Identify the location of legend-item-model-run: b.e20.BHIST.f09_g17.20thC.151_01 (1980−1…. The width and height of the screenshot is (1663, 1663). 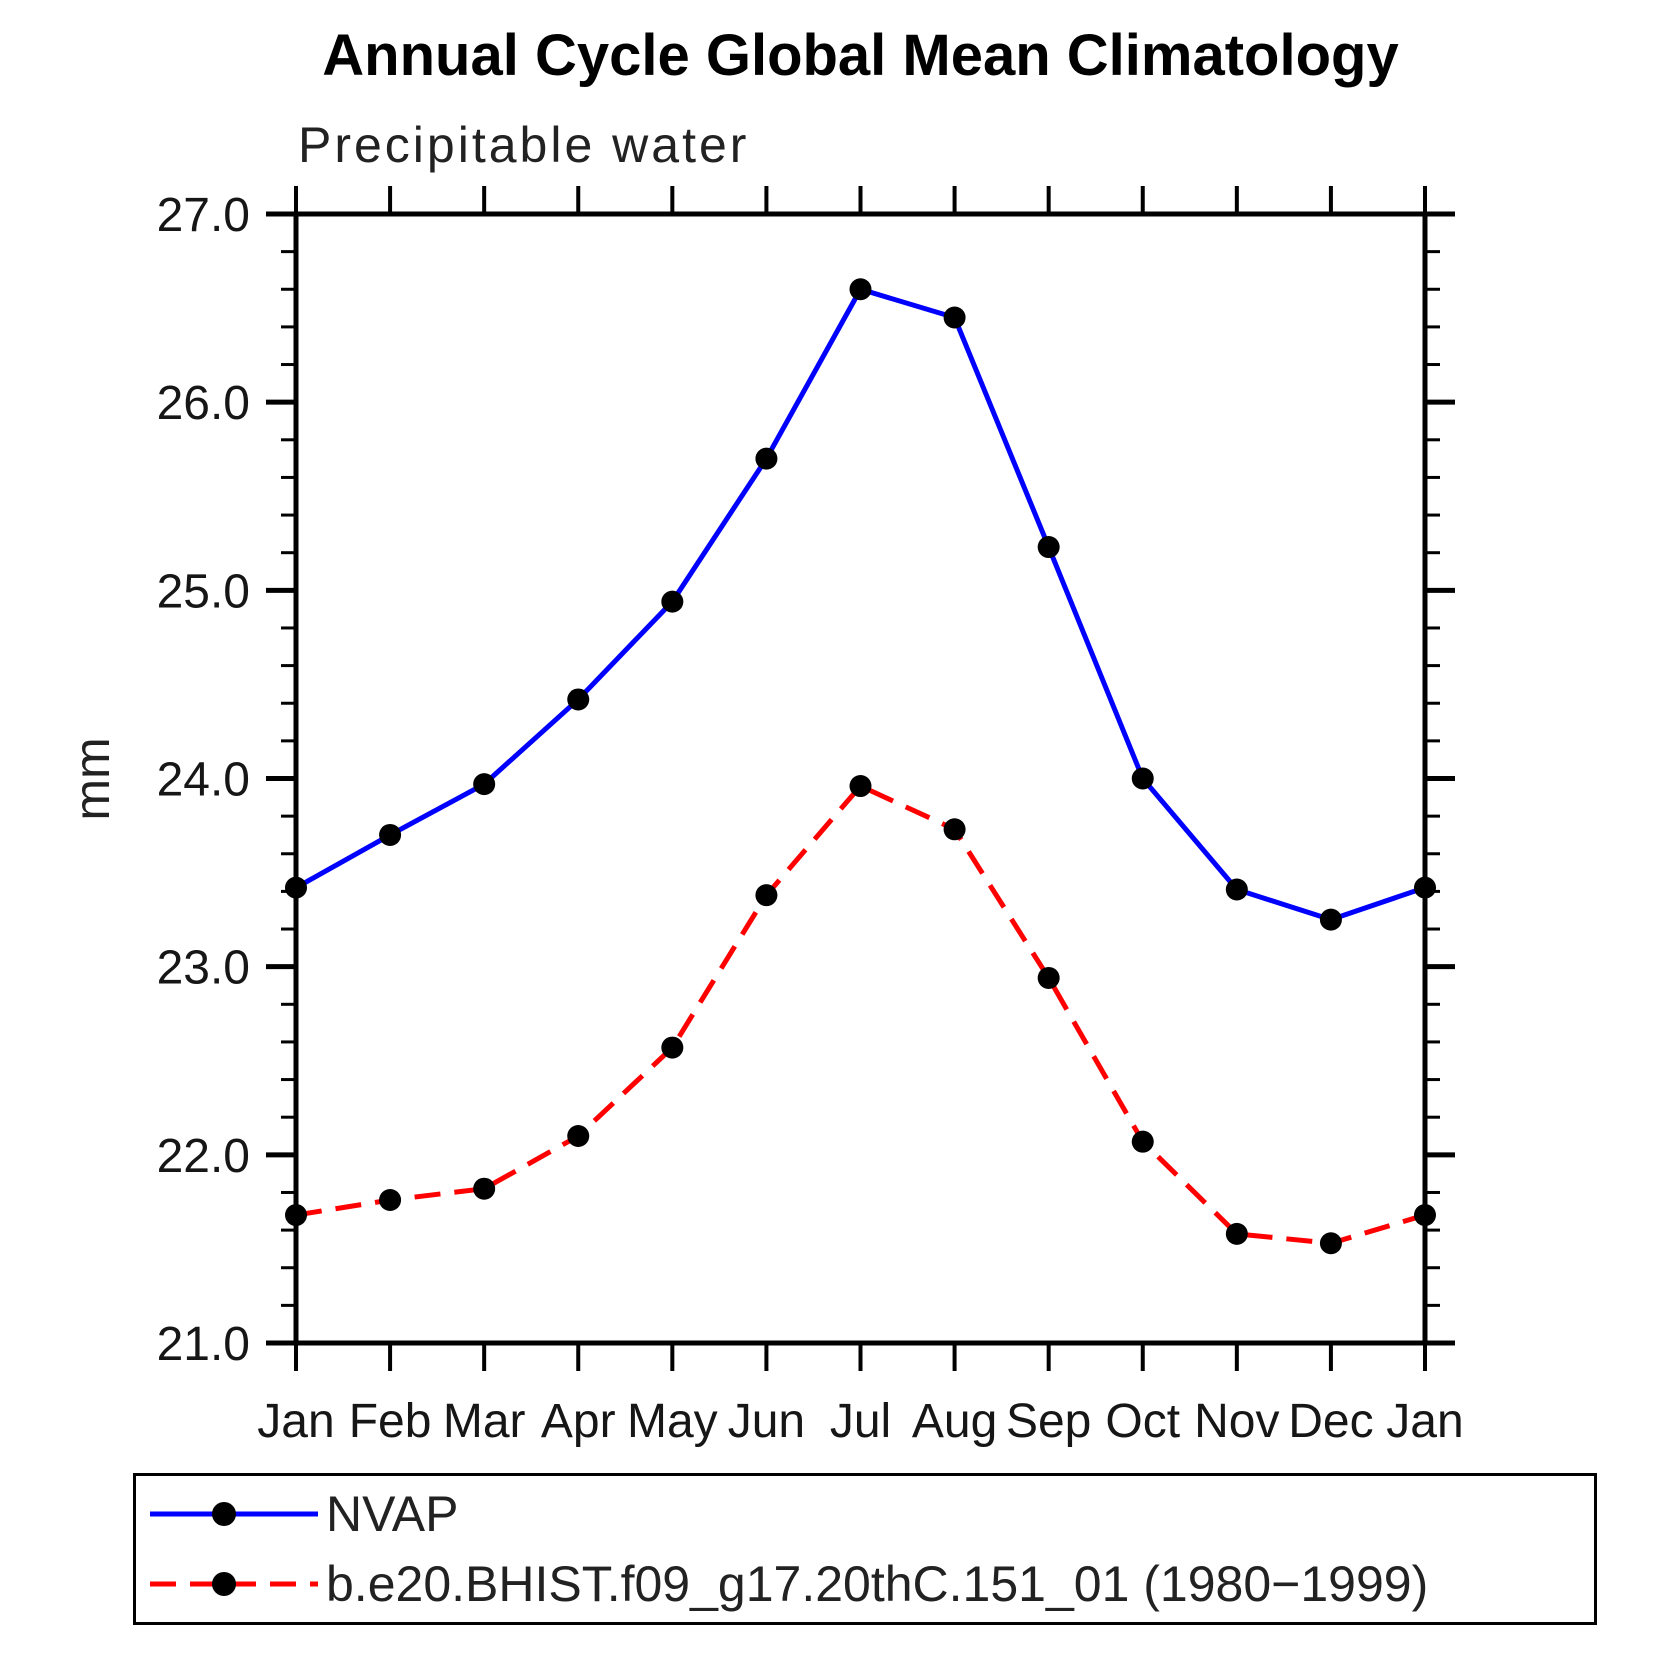
(871, 1584).